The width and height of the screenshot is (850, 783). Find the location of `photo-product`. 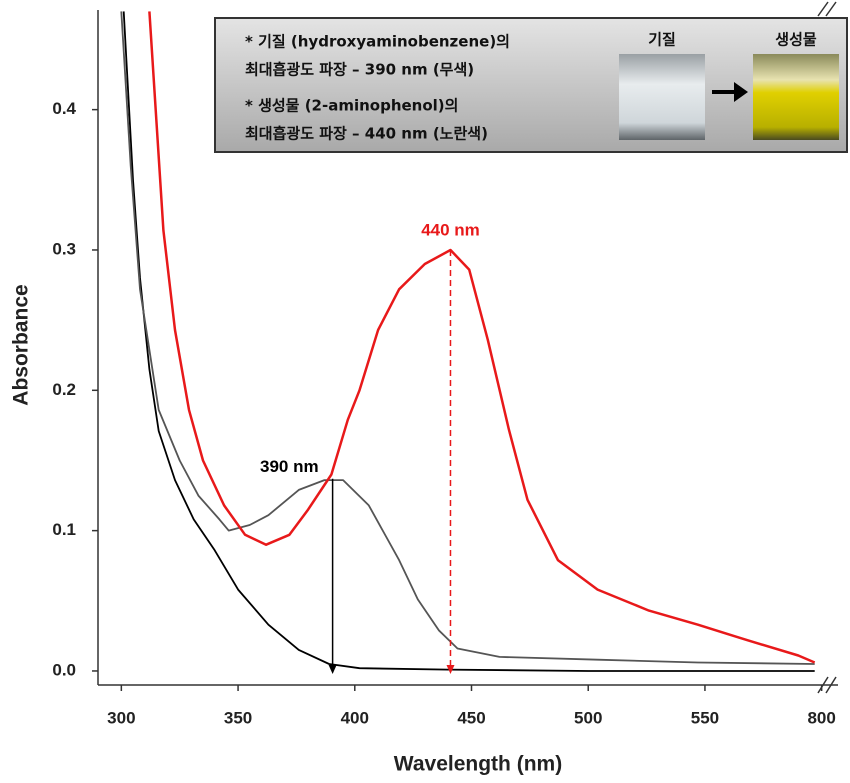

photo-product is located at coordinates (796, 97).